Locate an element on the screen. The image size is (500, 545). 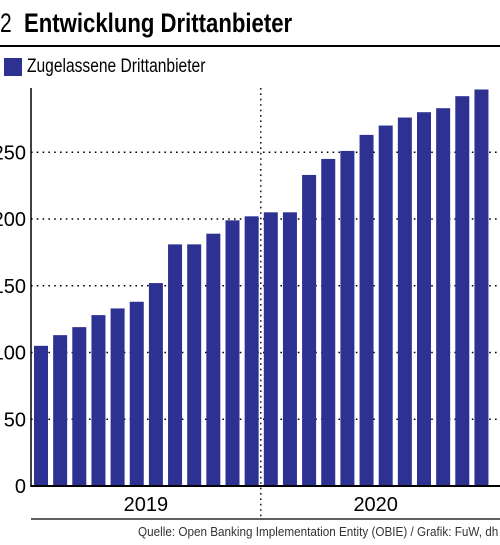
figure-number: 2 is located at coordinates (6, 23).